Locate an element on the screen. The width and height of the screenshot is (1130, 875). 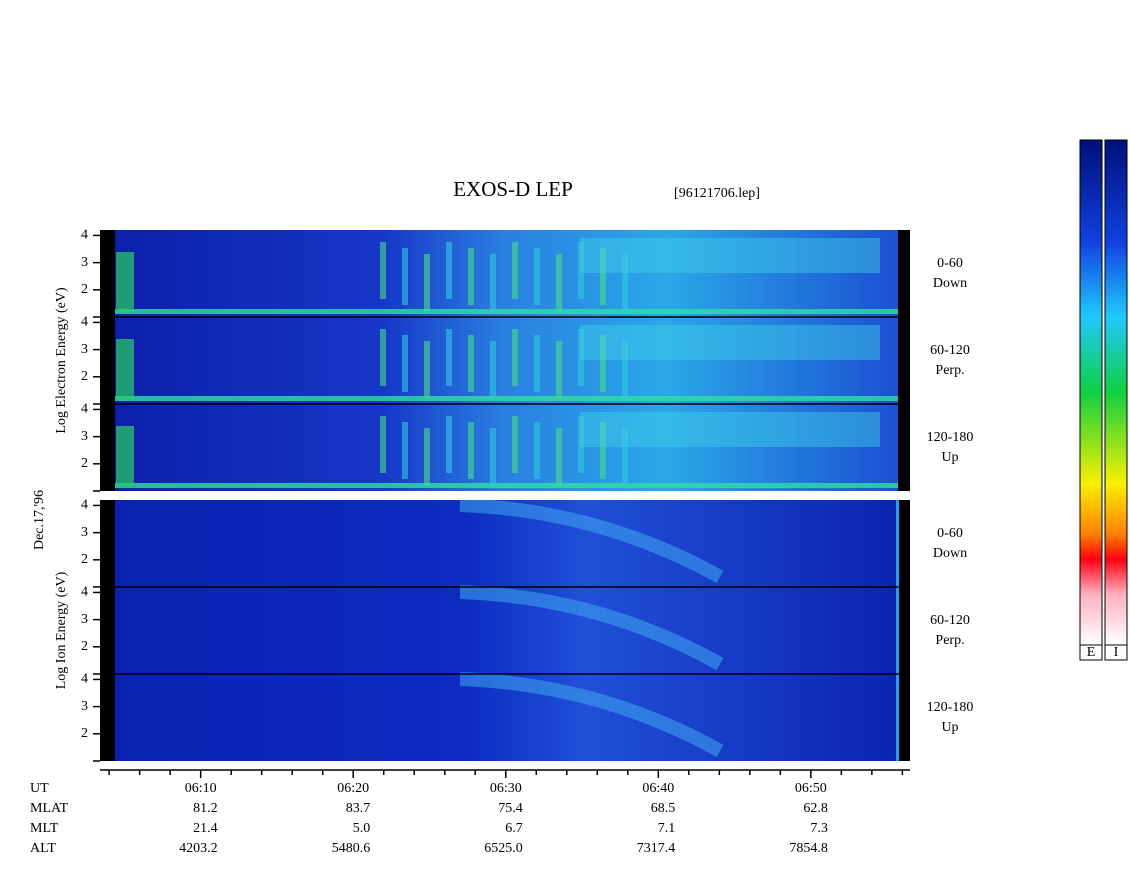
x-tick-label: 06:20 is located at coordinates (353, 788).